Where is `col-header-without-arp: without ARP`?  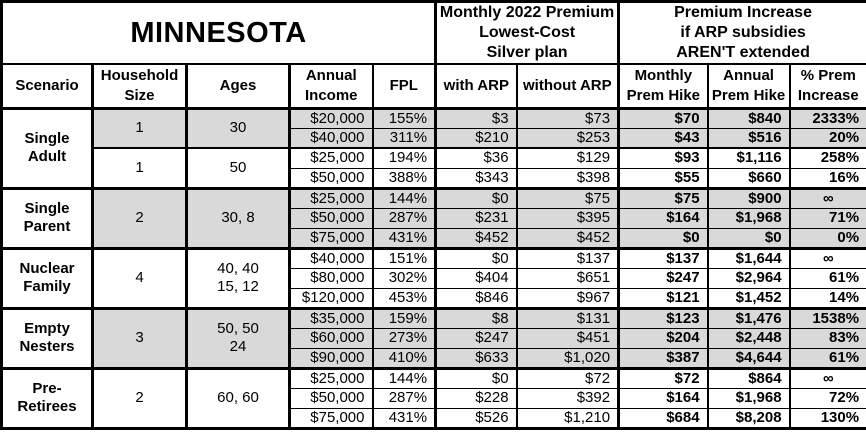 col-header-without-arp: without ARP is located at coordinates (567, 87).